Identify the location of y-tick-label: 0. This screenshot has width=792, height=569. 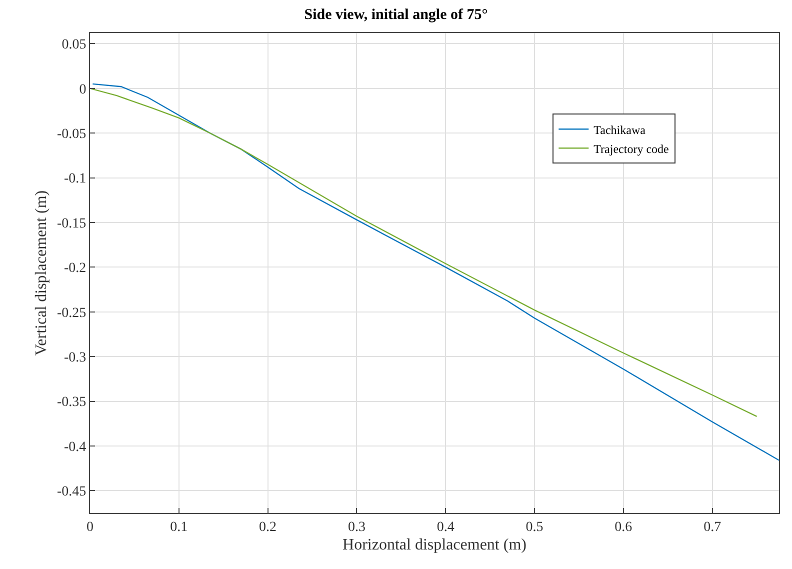
(82, 90).